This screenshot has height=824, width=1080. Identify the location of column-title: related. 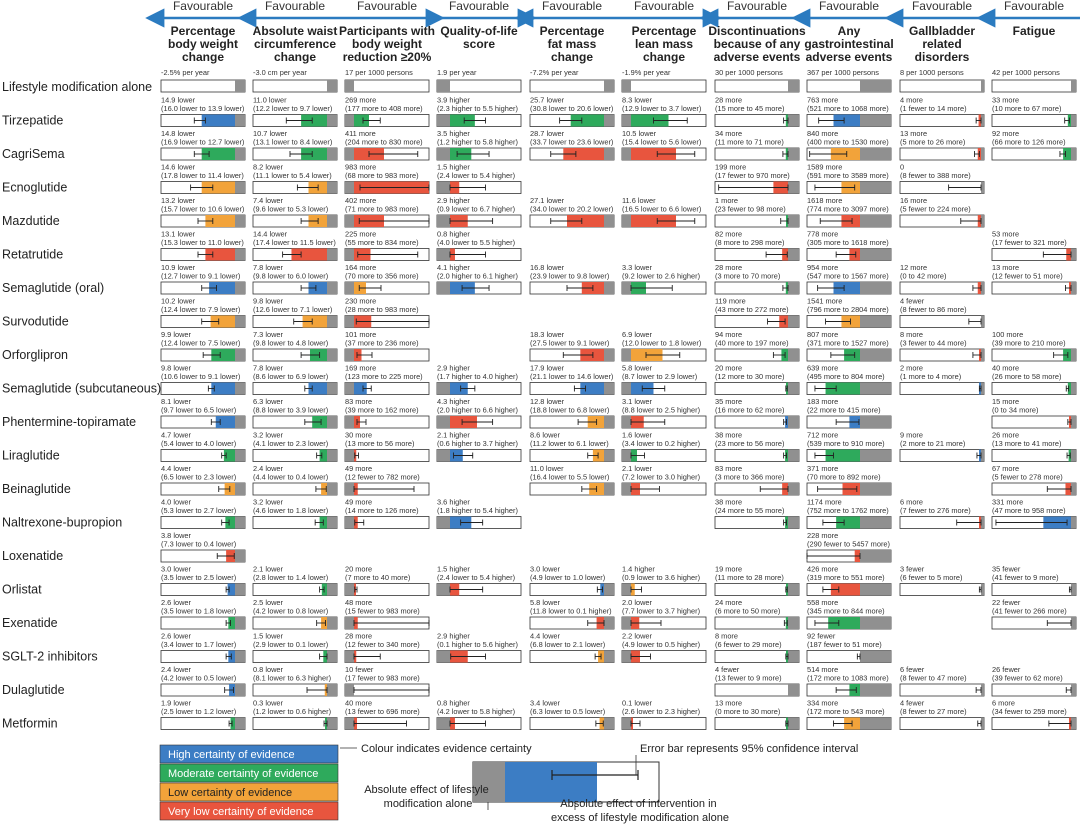
(941, 44).